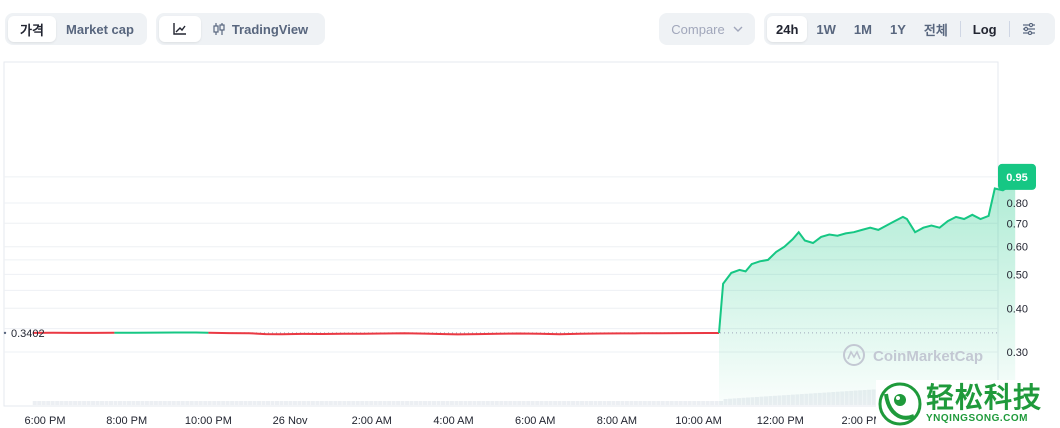 The image size is (1060, 428). Describe the element at coordinates (126, 421) in the screenshot. I see `x-tick-label: 8:00 PM` at that location.